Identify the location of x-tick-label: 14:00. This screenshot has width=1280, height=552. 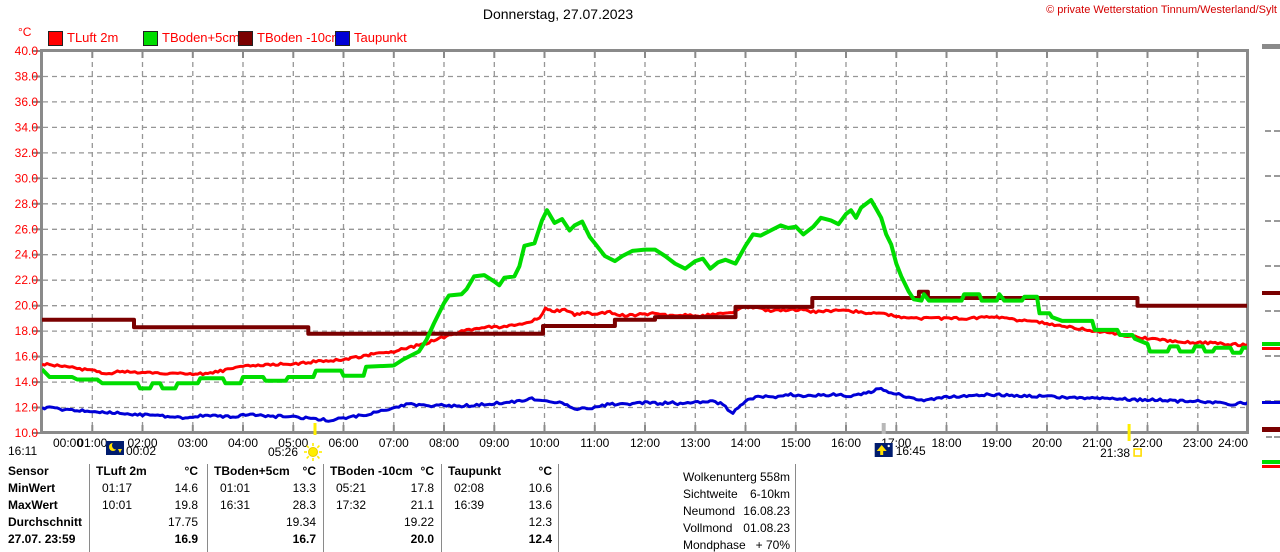
(745, 443).